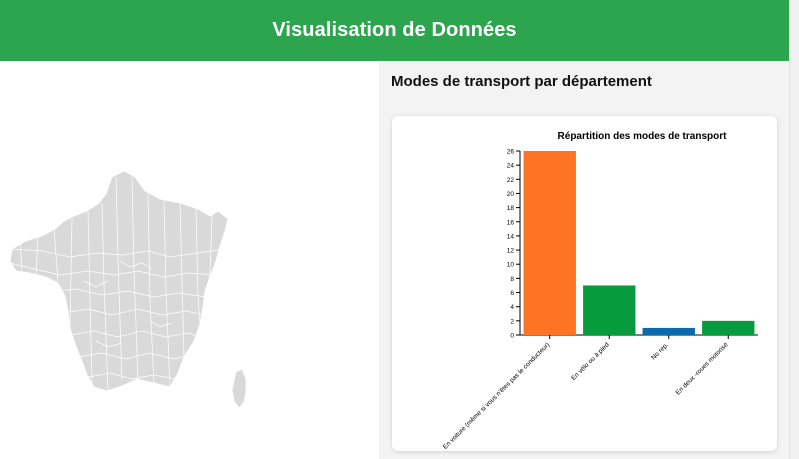  I want to click on app-title: Visualisation de Données, so click(394, 30).